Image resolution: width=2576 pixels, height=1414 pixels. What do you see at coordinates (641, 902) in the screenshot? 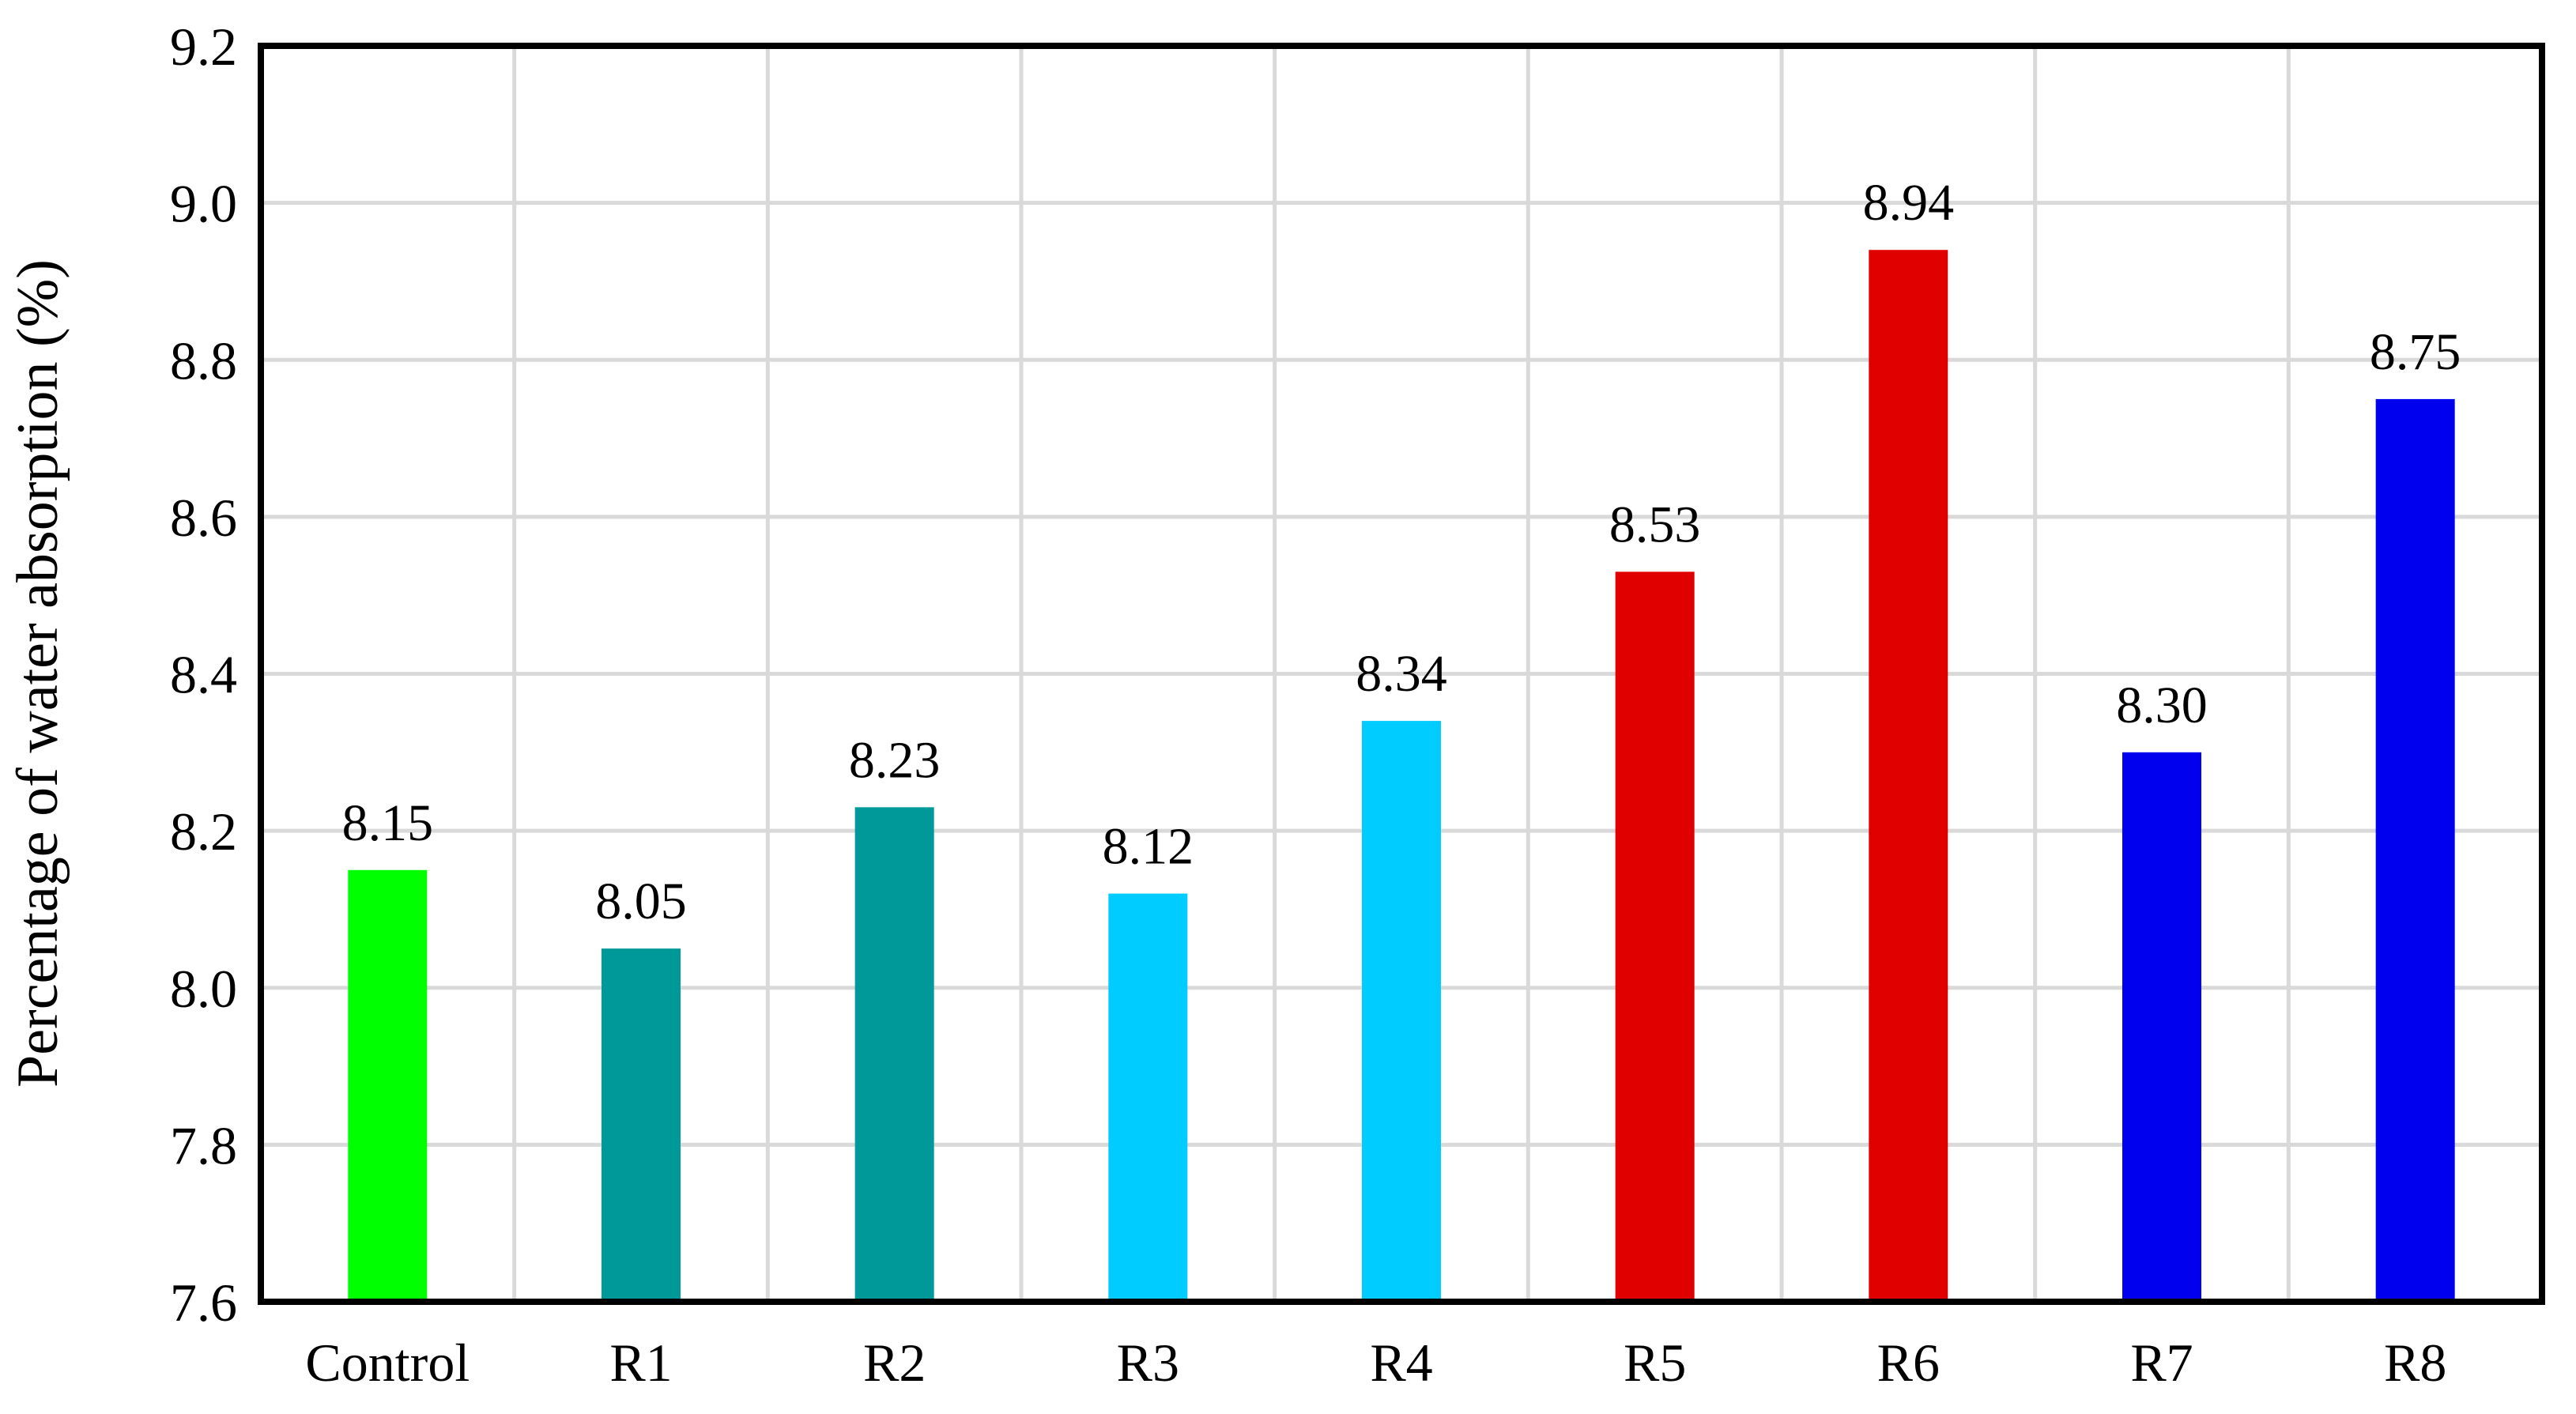
I see `data-label-r1: 8.05` at bounding box center [641, 902].